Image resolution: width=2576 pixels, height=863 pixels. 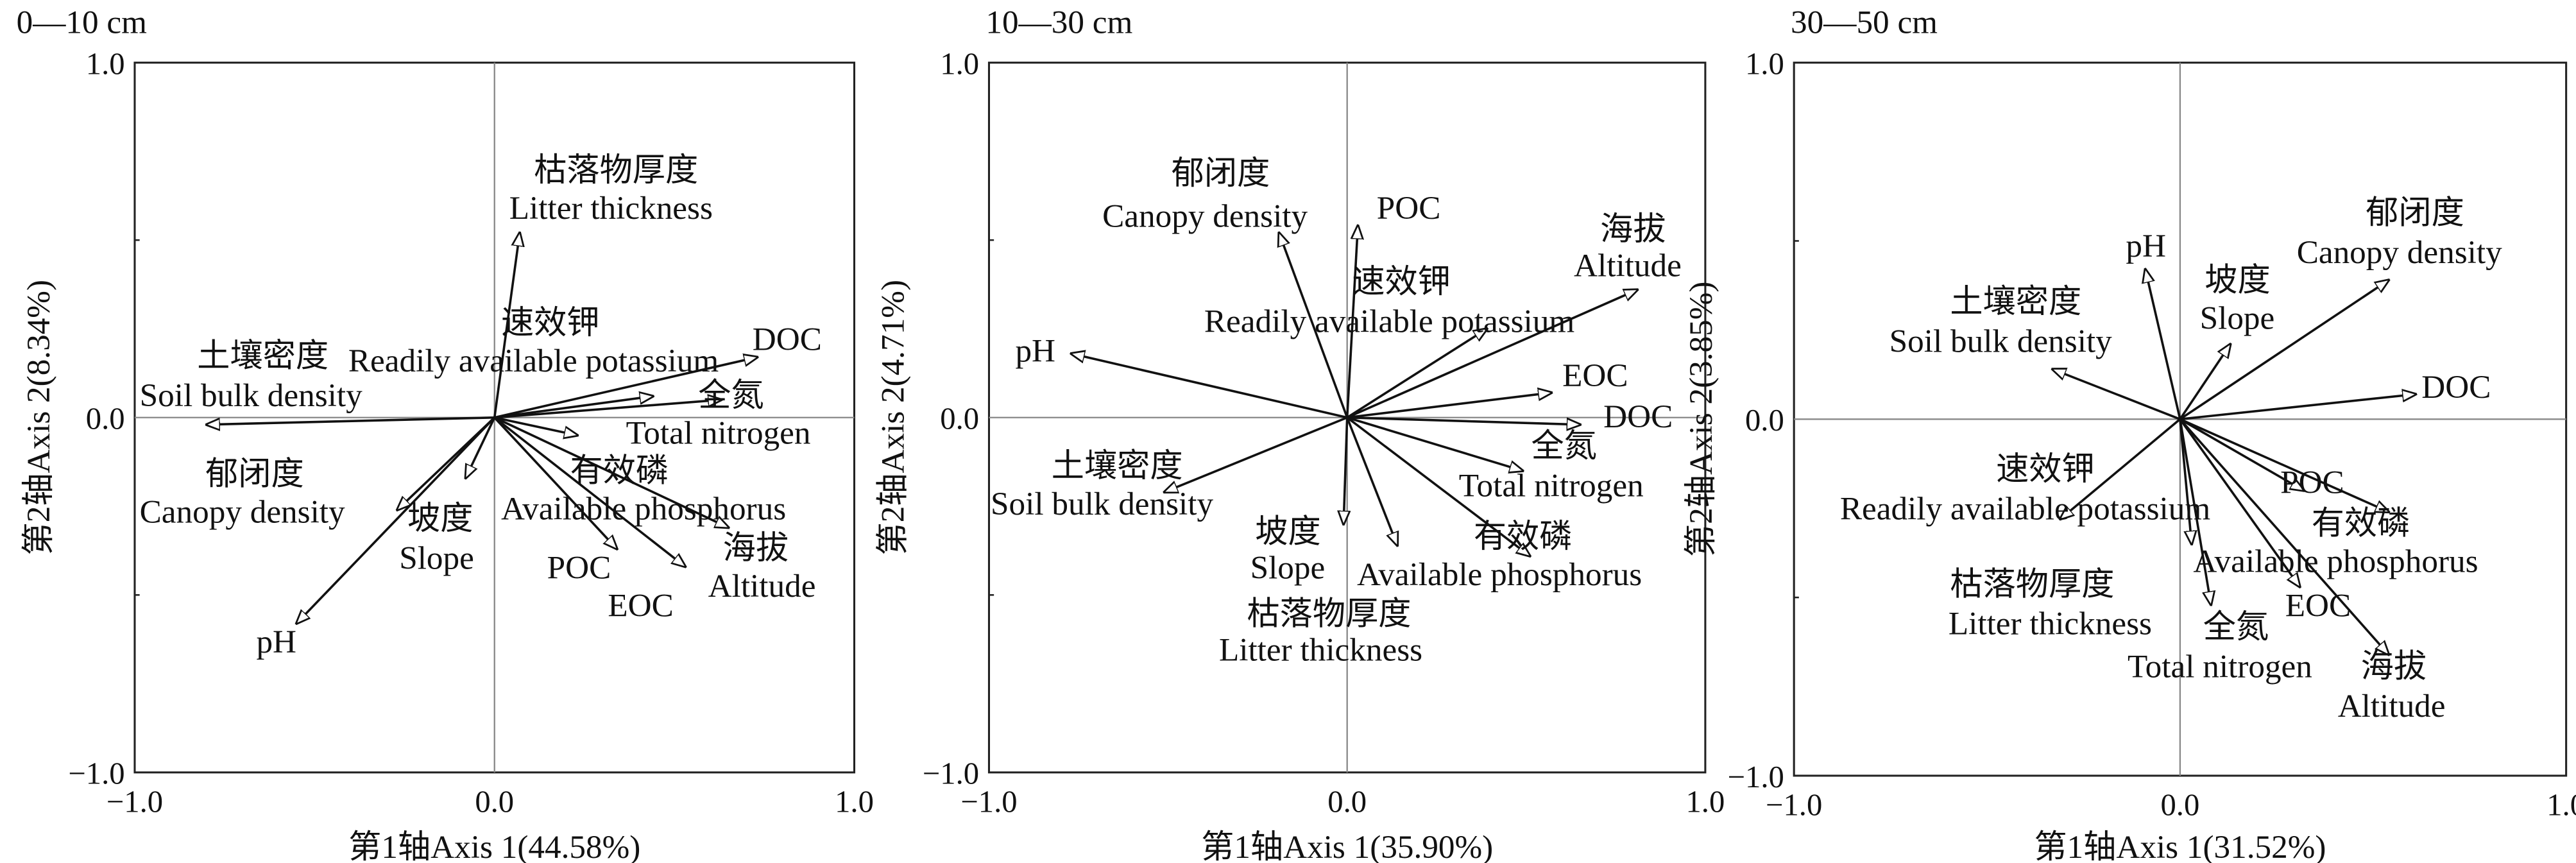 What do you see at coordinates (106, 419) in the screenshot?
I see `y-tick-label: 0.0` at bounding box center [106, 419].